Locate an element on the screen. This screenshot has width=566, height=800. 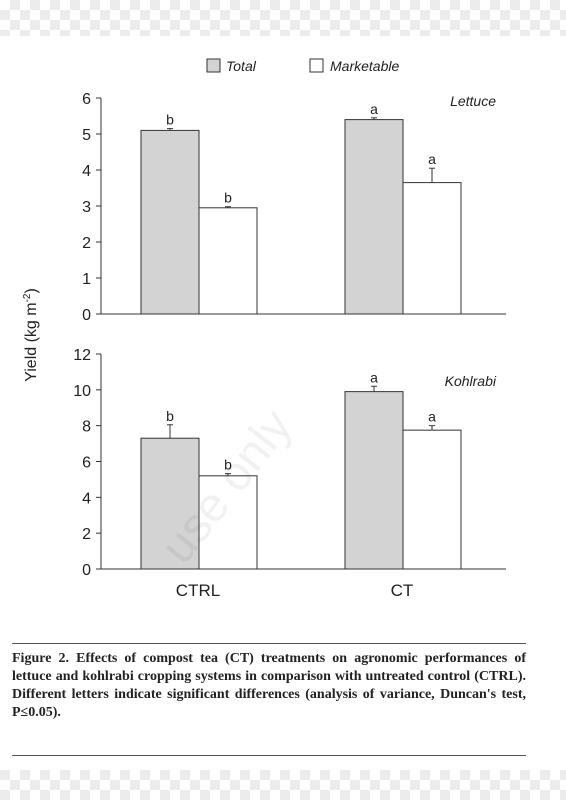
kohlrabi-y-tick-label: 6 is located at coordinates (86, 463).